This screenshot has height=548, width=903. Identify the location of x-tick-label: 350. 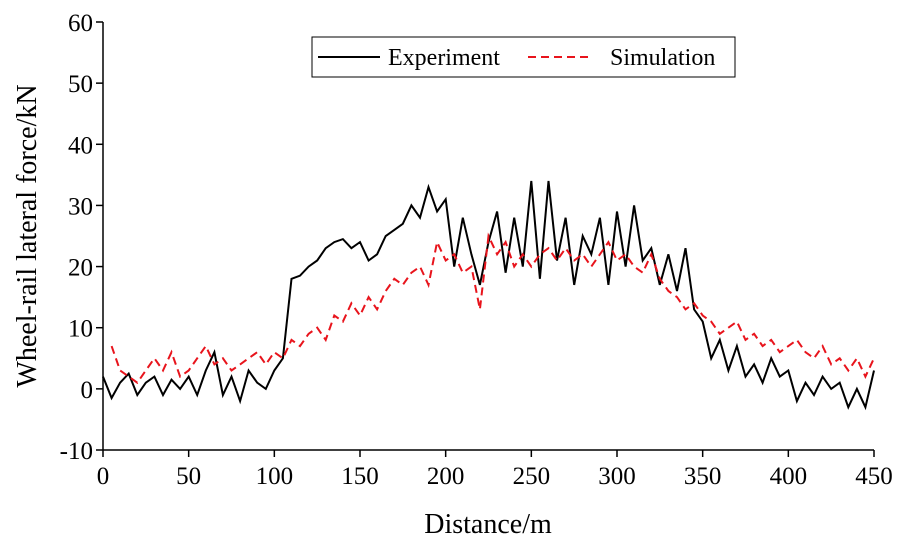
(703, 476).